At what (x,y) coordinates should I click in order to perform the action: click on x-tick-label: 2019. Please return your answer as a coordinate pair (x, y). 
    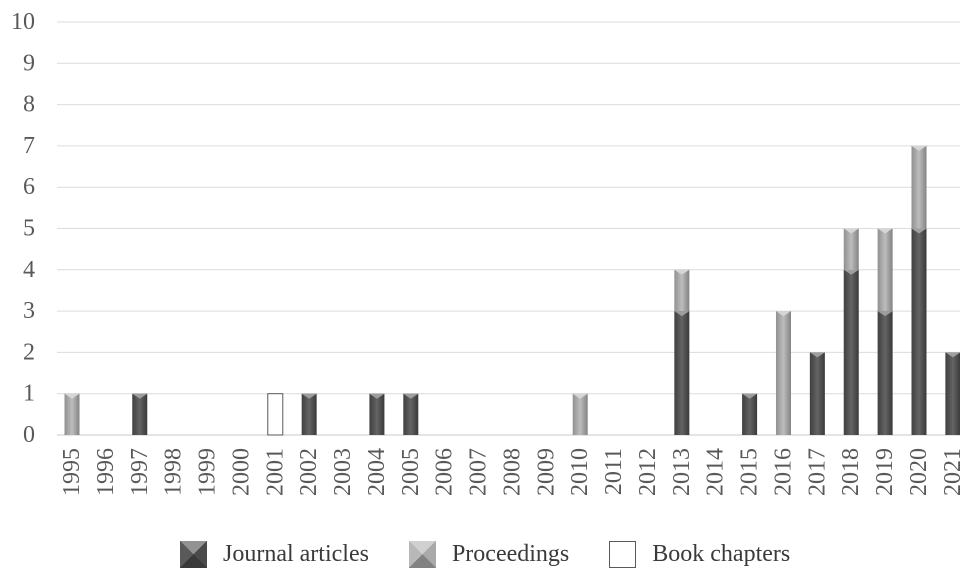
    Looking at the image, I should click on (885, 472).